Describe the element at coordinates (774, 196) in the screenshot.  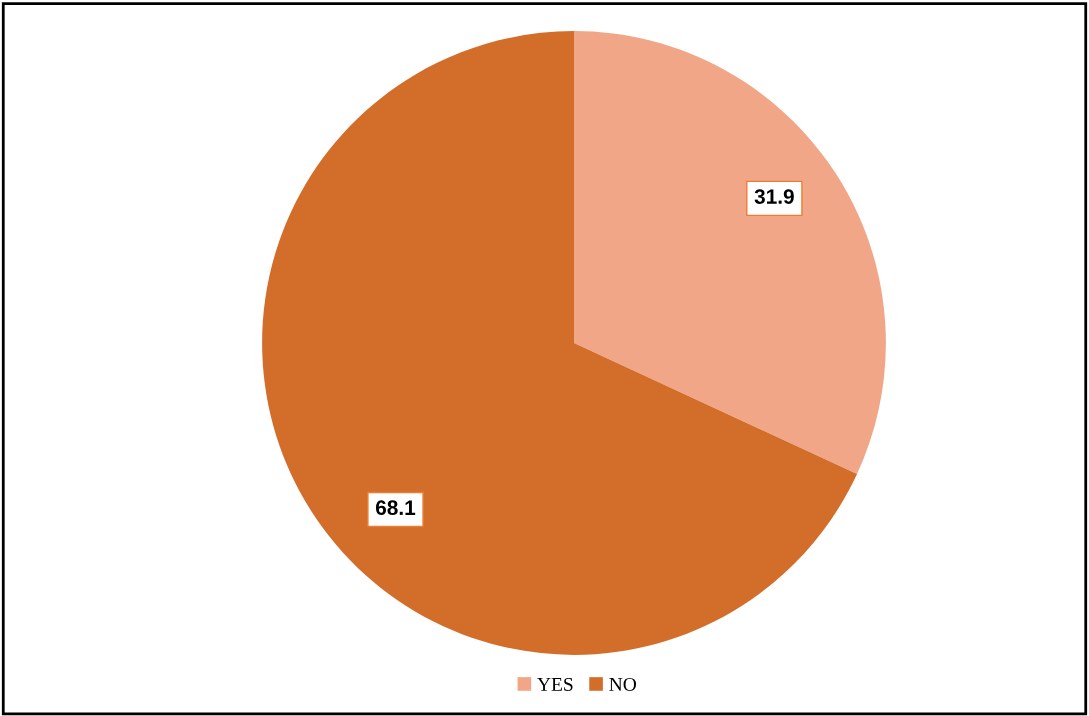
I see `data-label: 31.9` at that location.